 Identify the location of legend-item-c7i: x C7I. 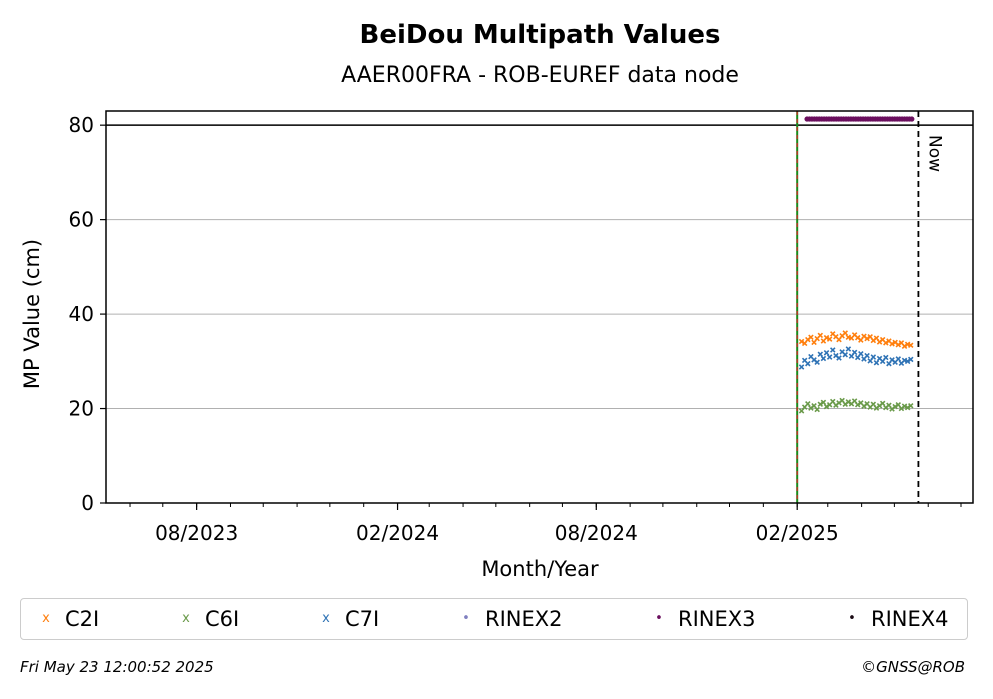
(347, 619).